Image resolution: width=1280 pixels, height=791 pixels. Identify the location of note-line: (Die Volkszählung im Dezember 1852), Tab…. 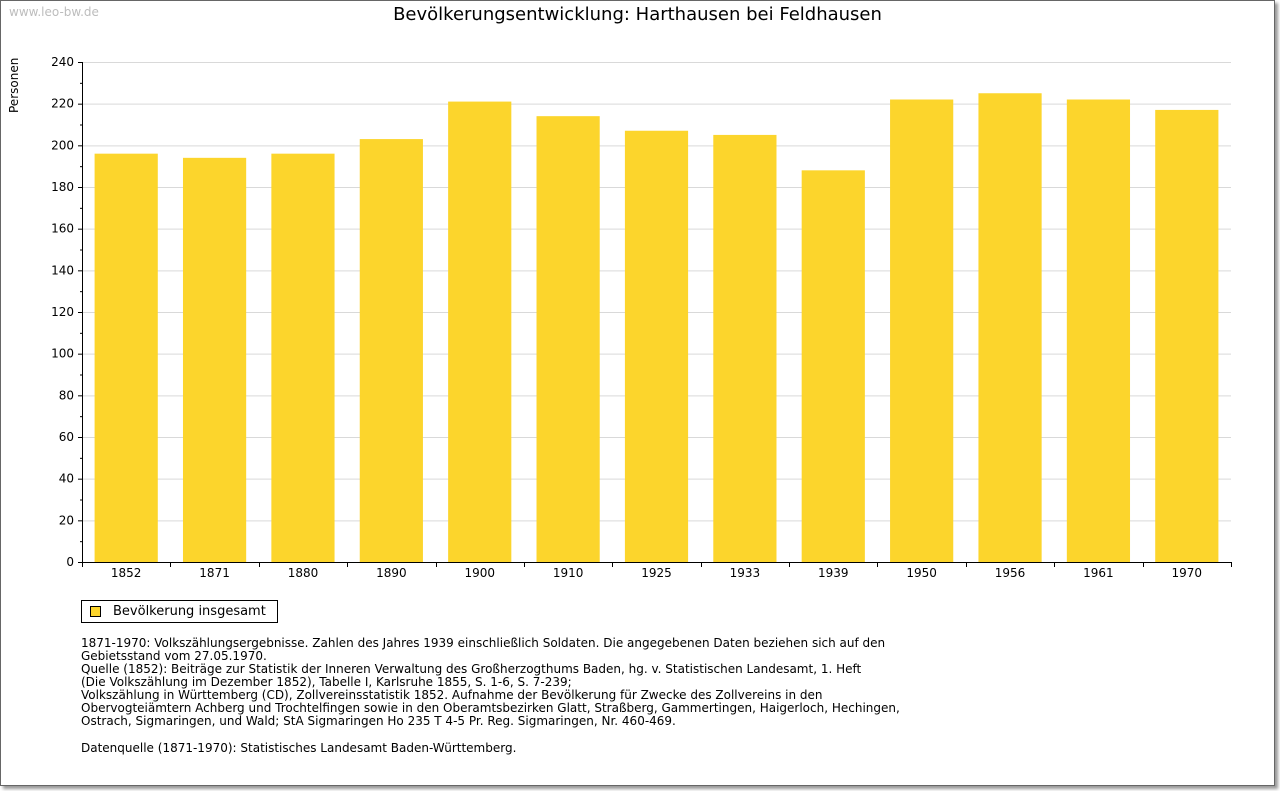
(326, 682).